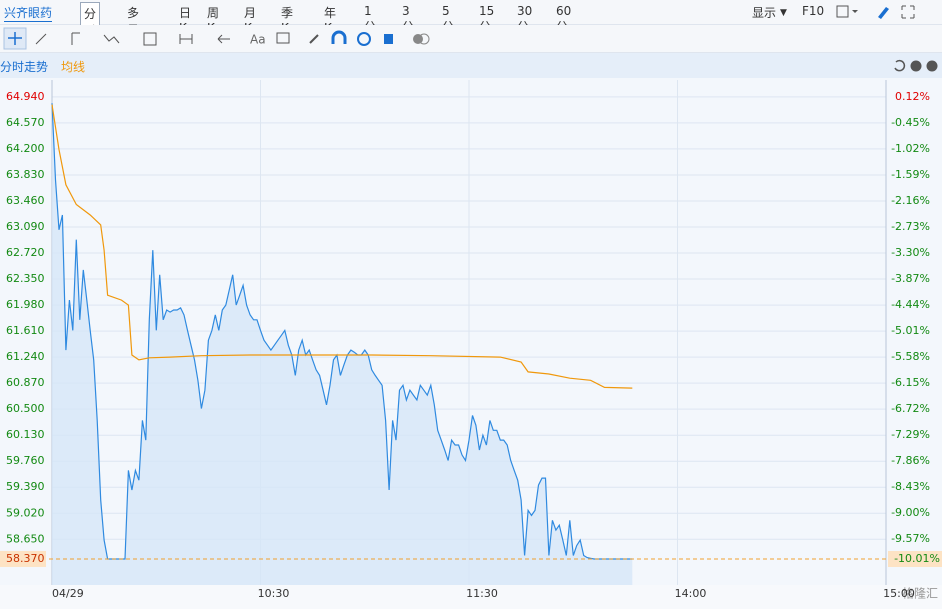  Describe the element at coordinates (813, 11) in the screenshot. I see `f10-button: F10` at that location.